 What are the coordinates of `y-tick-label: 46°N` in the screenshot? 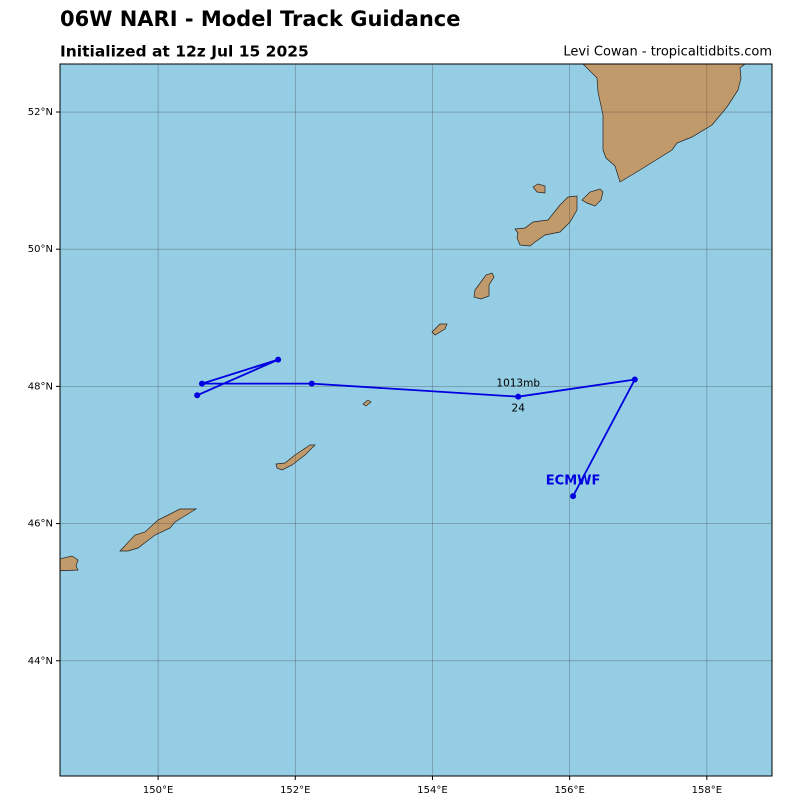 It's located at (40, 524).